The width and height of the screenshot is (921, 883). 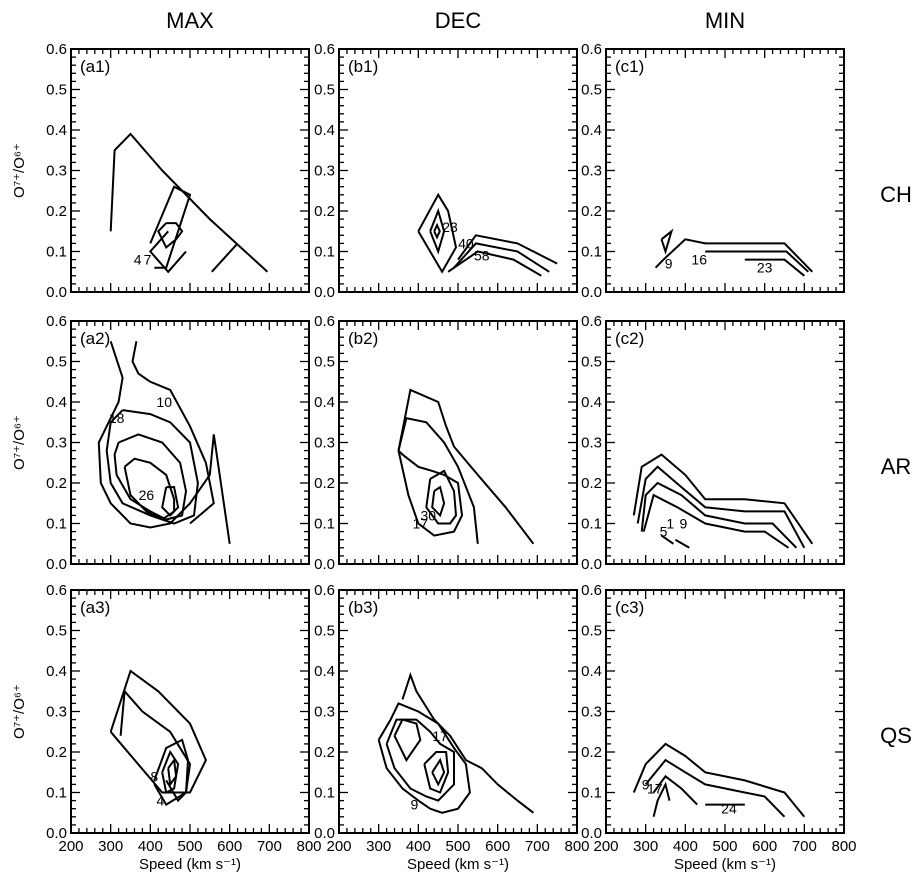 I want to click on panel-c1: 0.0 0.1 0.2 0.3 0.4 0.5 0.6 9 16 23 (c1), so click(x=713, y=171).